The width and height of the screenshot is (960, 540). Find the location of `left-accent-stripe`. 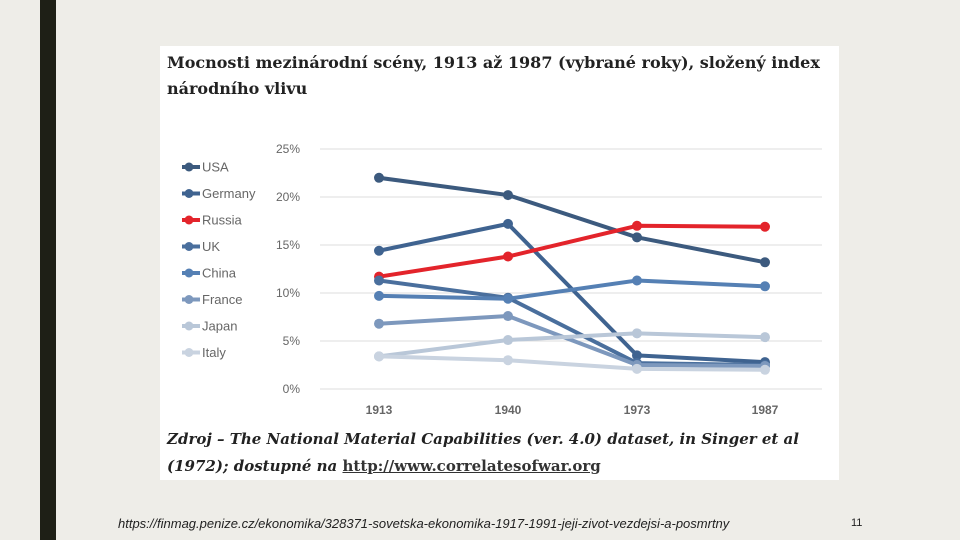

left-accent-stripe is located at coordinates (48, 270).